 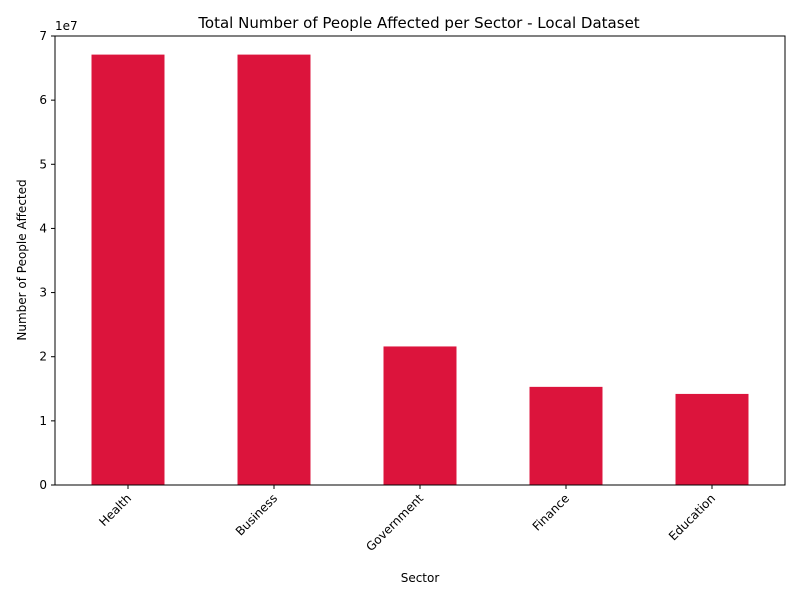 I want to click on x-tick-label: Health, so click(x=115, y=510).